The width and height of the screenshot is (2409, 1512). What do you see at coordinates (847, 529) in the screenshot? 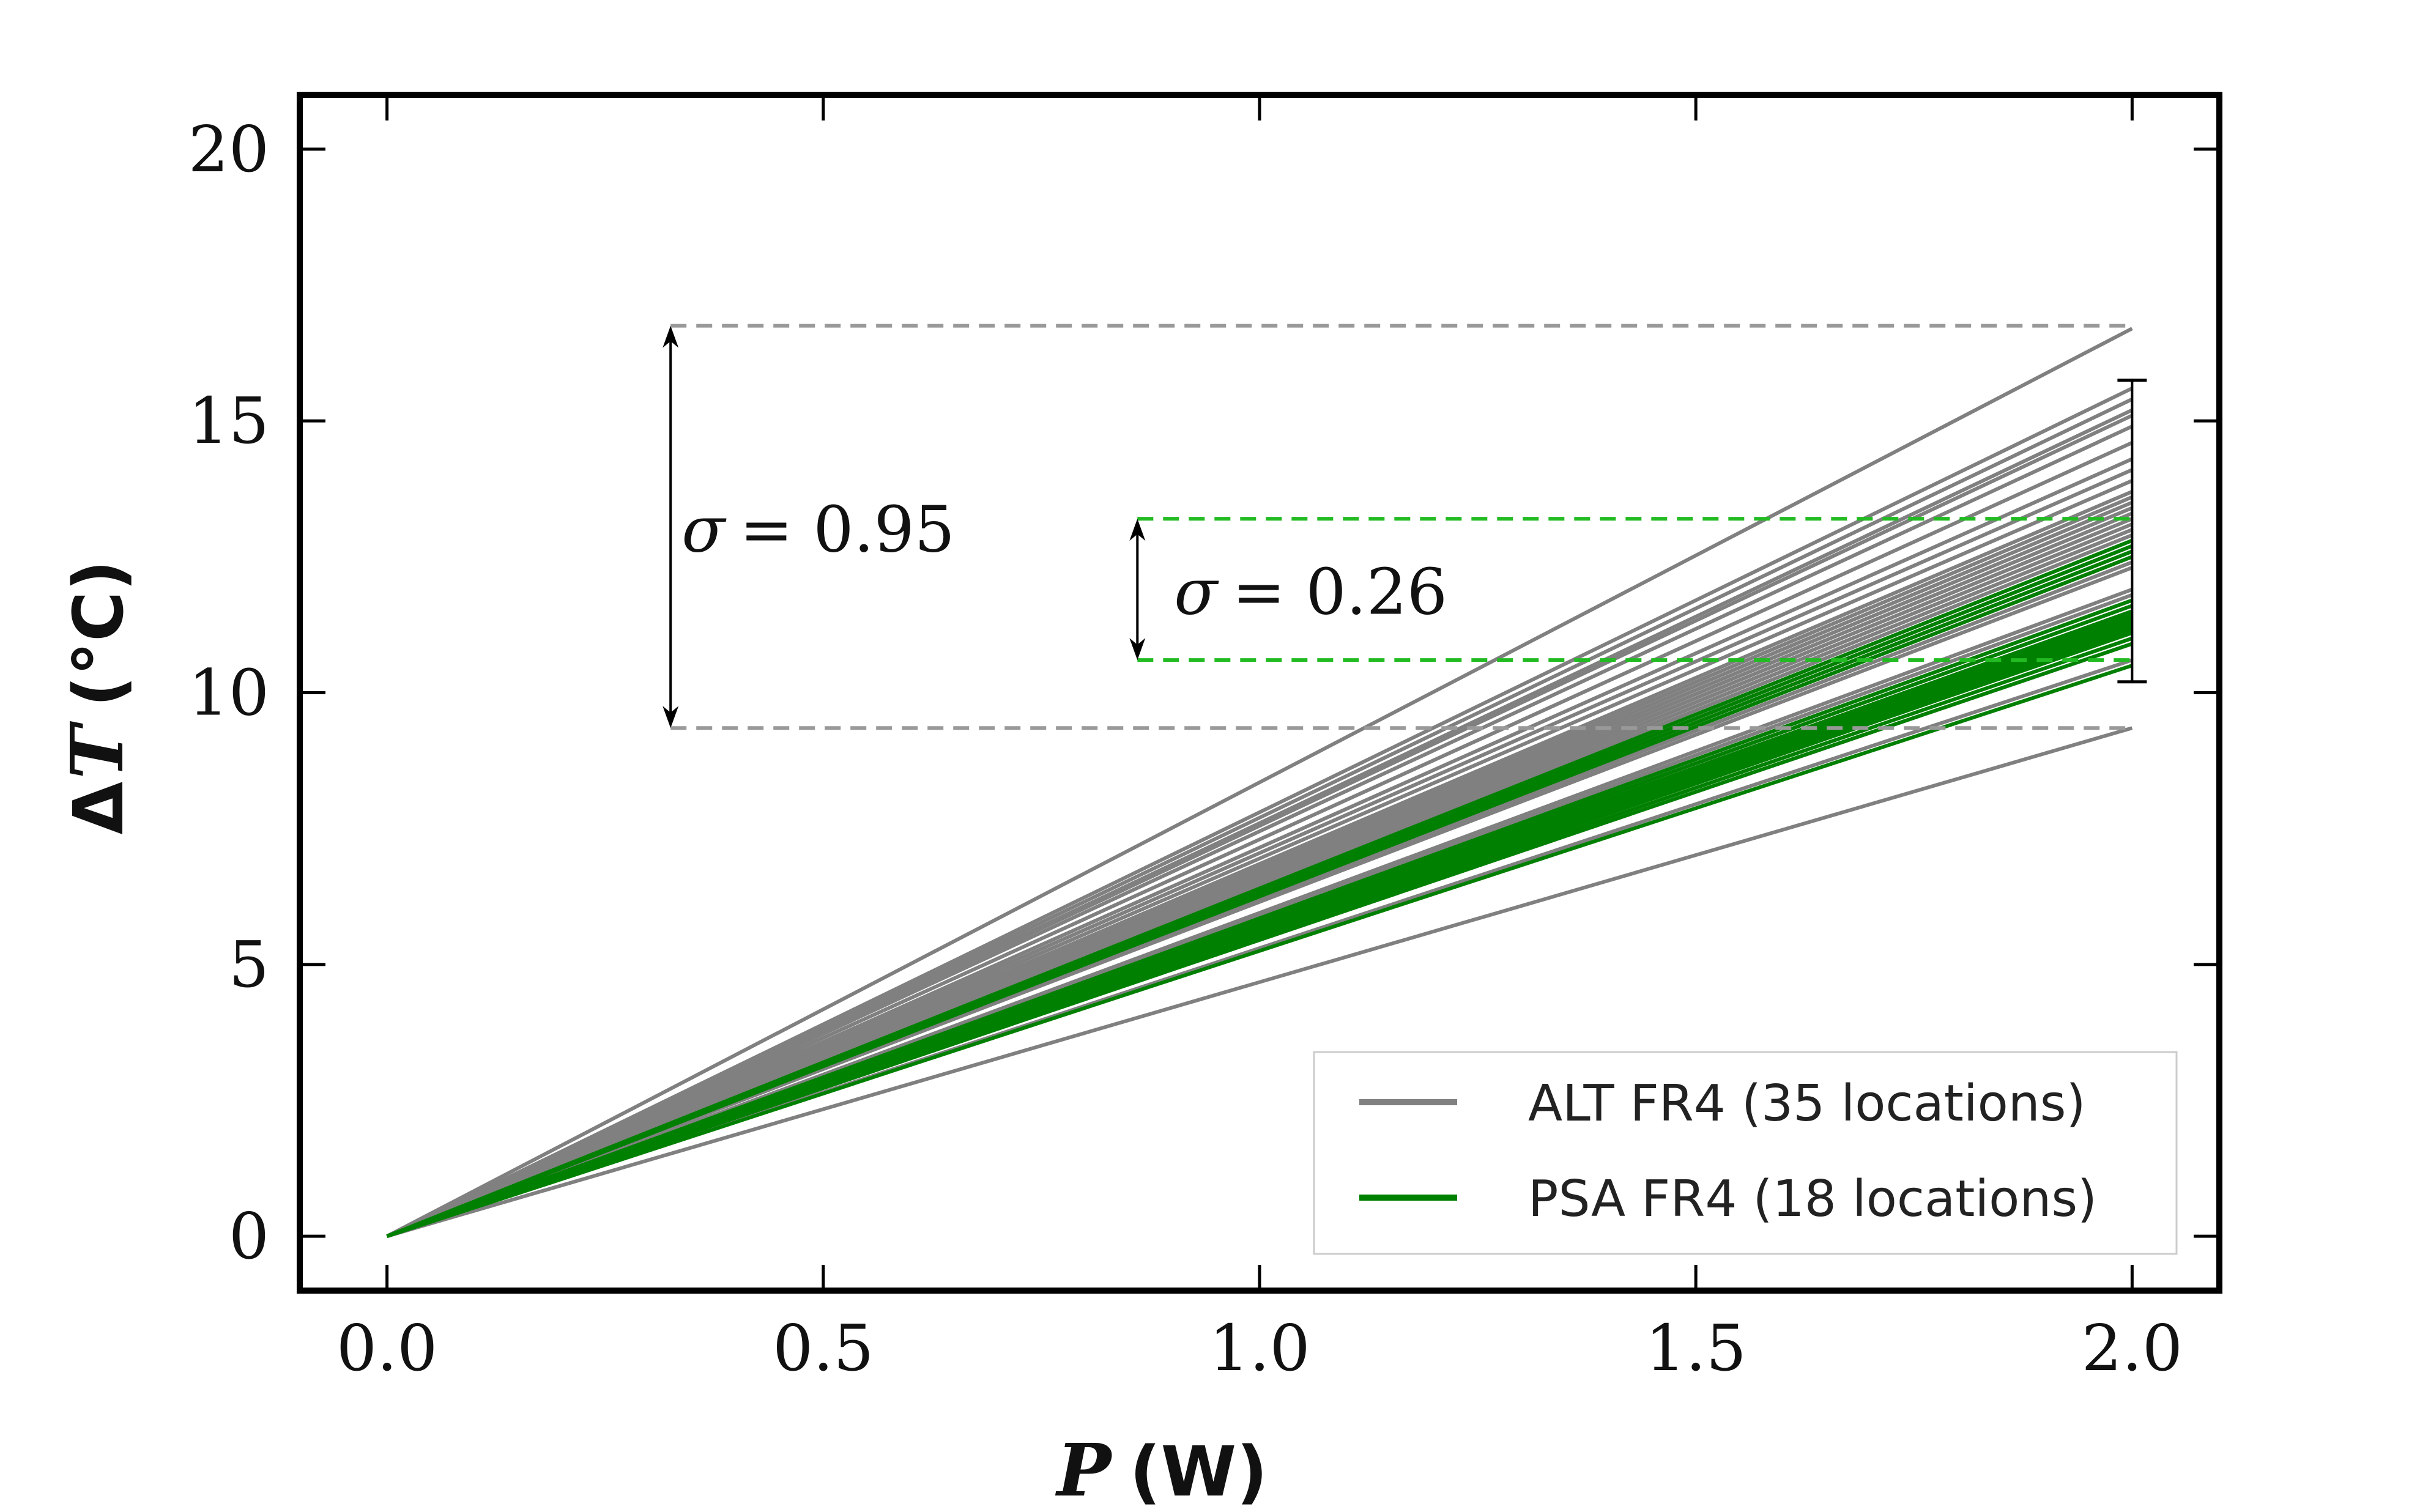
I see `sigma-alt-value: = 0.95` at bounding box center [847, 529].